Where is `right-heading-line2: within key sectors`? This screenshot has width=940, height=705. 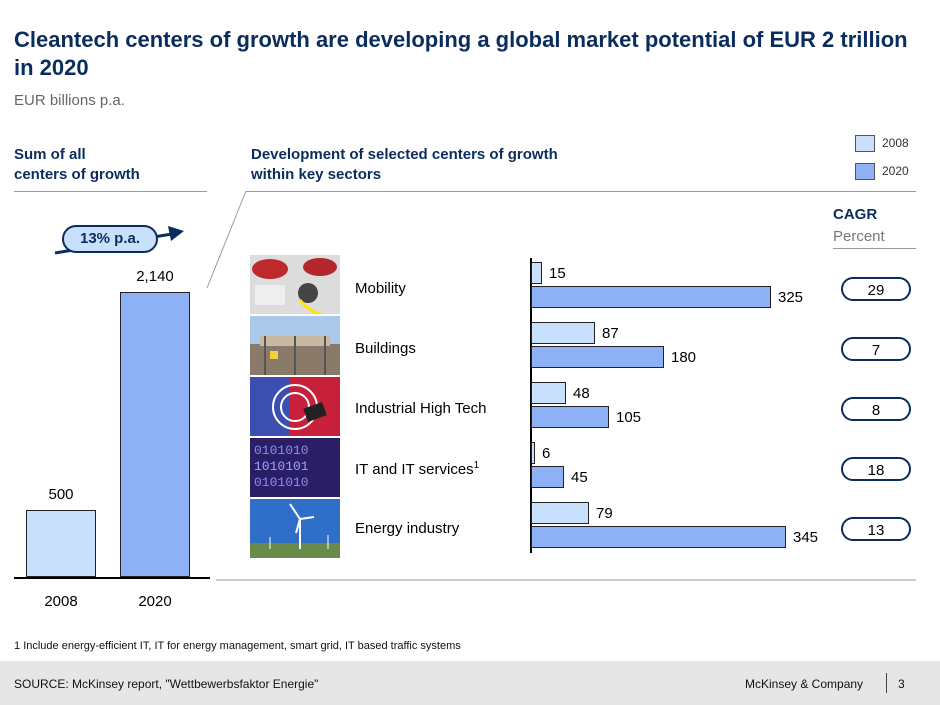 right-heading-line2: within key sectors is located at coordinates (316, 174).